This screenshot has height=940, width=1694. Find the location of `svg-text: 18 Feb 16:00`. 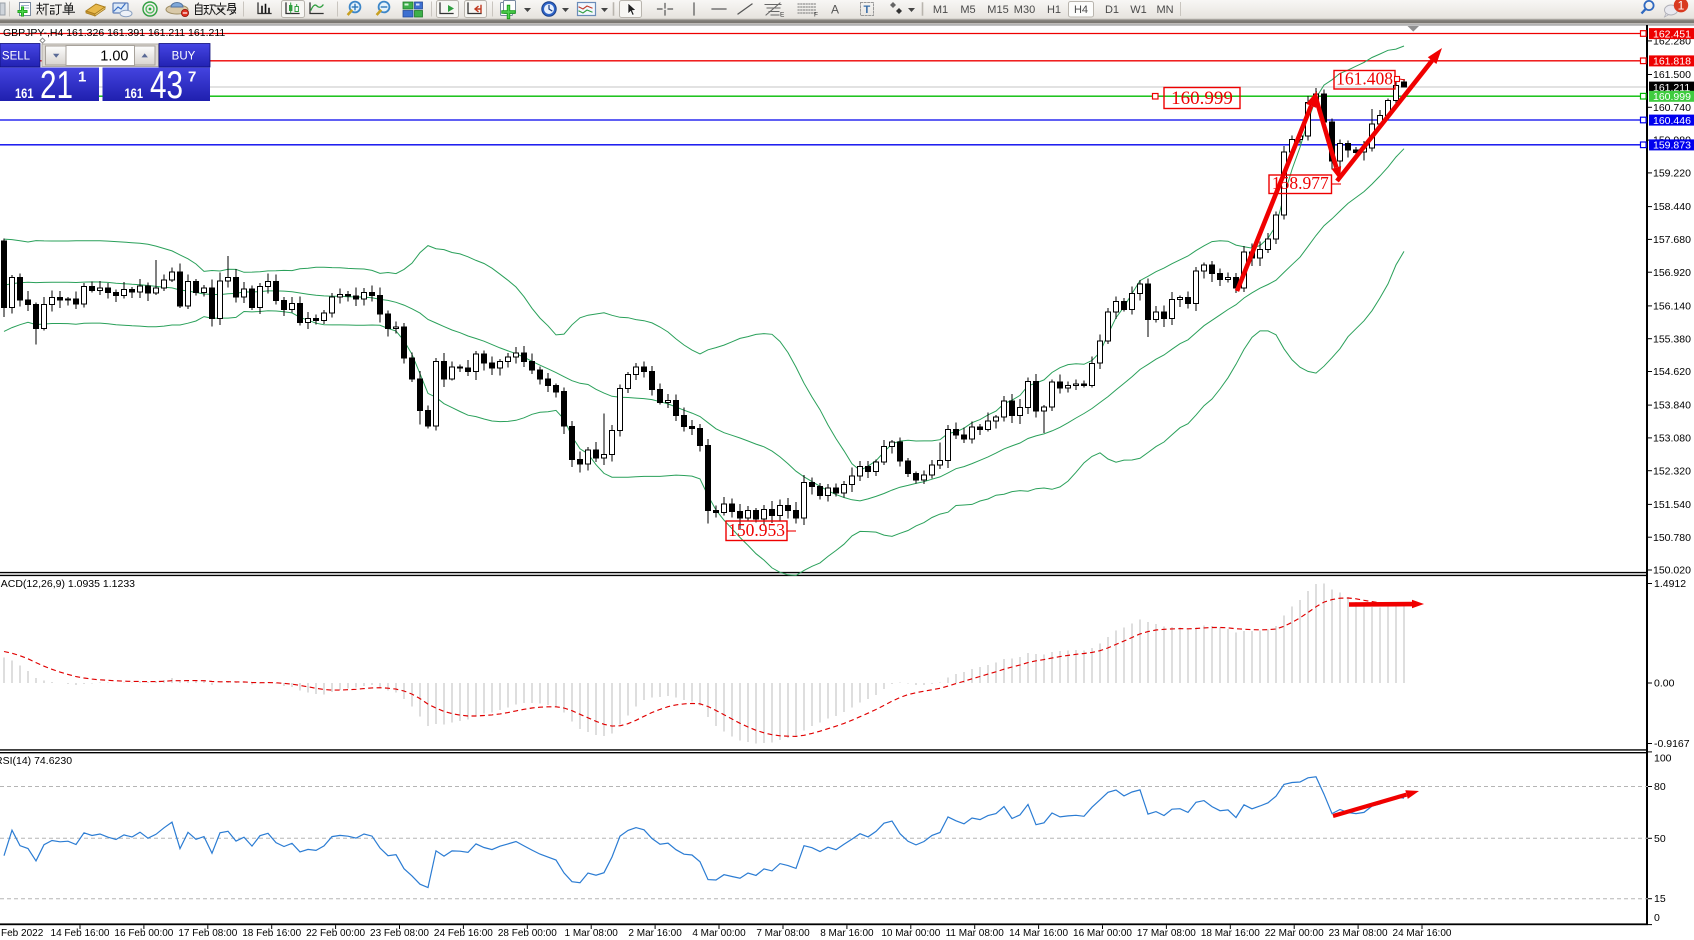

svg-text: 18 Feb 16:00 is located at coordinates (271, 933).